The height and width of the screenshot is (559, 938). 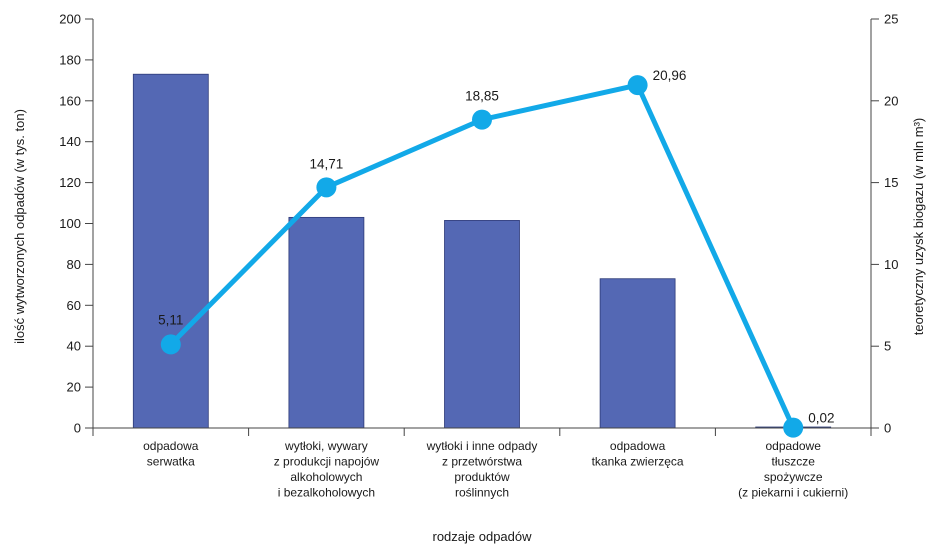 I want to click on y-tick-label: 120, so click(x=70, y=182).